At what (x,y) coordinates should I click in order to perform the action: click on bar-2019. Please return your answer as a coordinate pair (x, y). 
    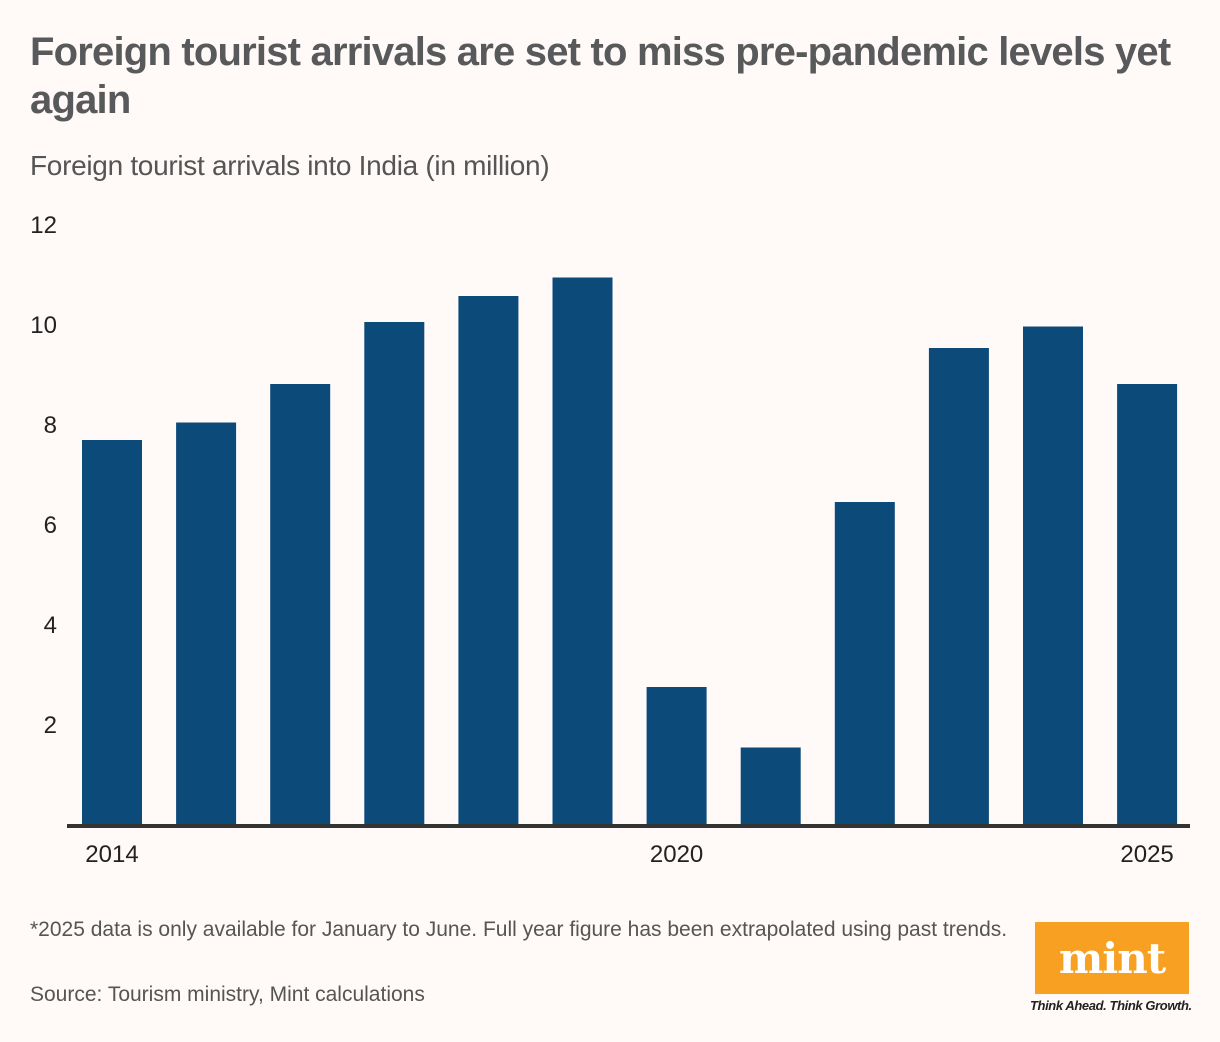
    Looking at the image, I should click on (582, 550).